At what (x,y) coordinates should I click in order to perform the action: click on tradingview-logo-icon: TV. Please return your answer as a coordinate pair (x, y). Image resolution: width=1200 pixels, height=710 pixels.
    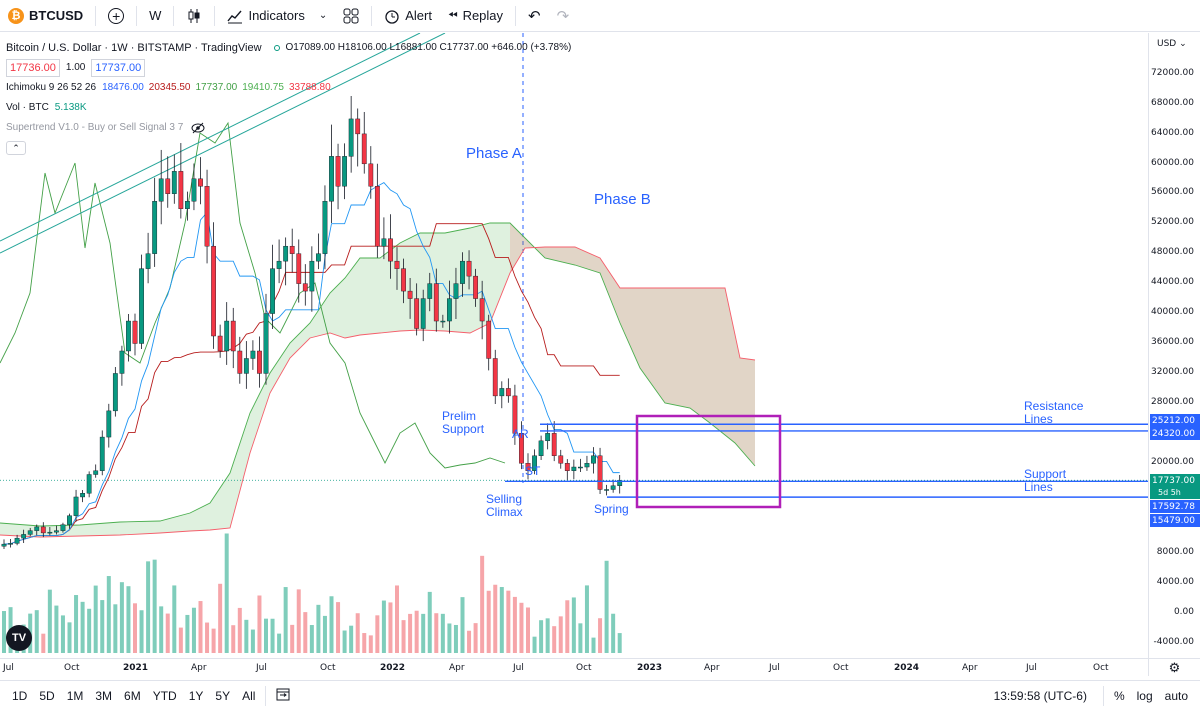
    Looking at the image, I should click on (19, 638).